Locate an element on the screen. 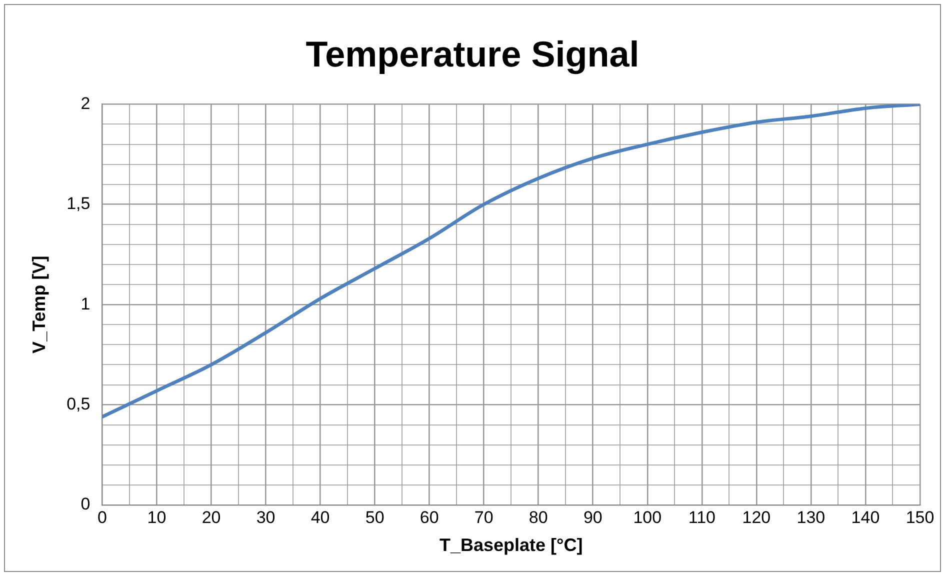 This screenshot has width=951, height=578. x-tick-label: 50 is located at coordinates (374, 517).